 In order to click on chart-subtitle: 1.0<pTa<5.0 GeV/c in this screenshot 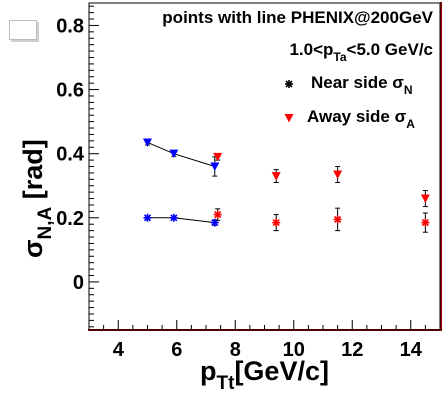, I will do `click(361, 52)`.